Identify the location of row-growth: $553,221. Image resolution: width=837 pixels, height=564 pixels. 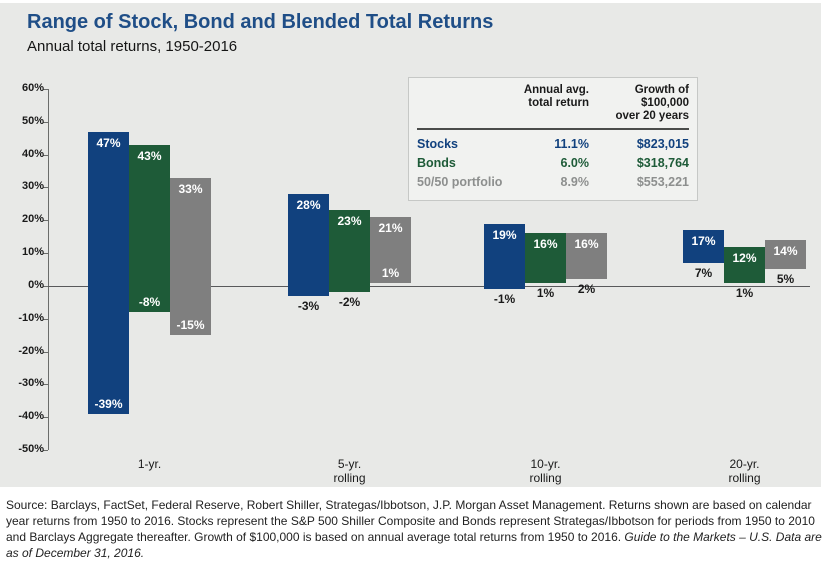
(662, 182).